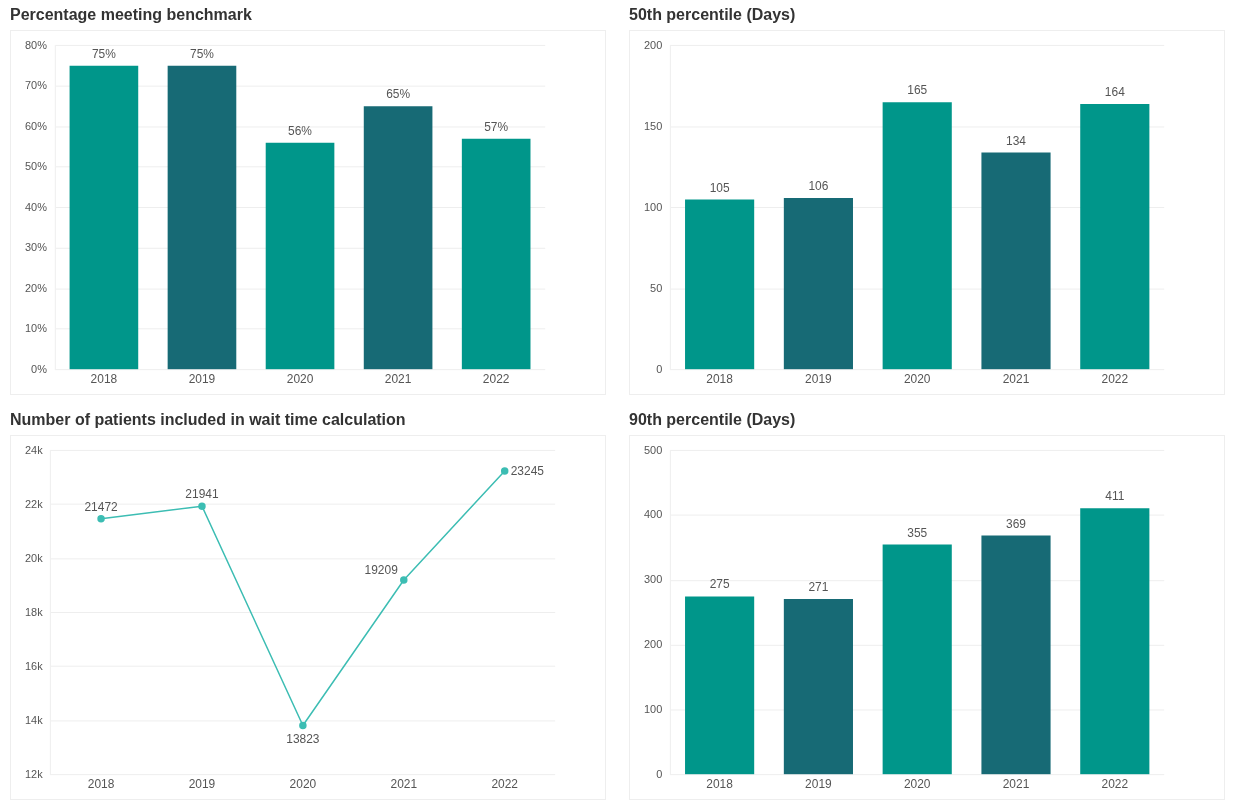  I want to click on y-tick-label: 50%, so click(36, 166).